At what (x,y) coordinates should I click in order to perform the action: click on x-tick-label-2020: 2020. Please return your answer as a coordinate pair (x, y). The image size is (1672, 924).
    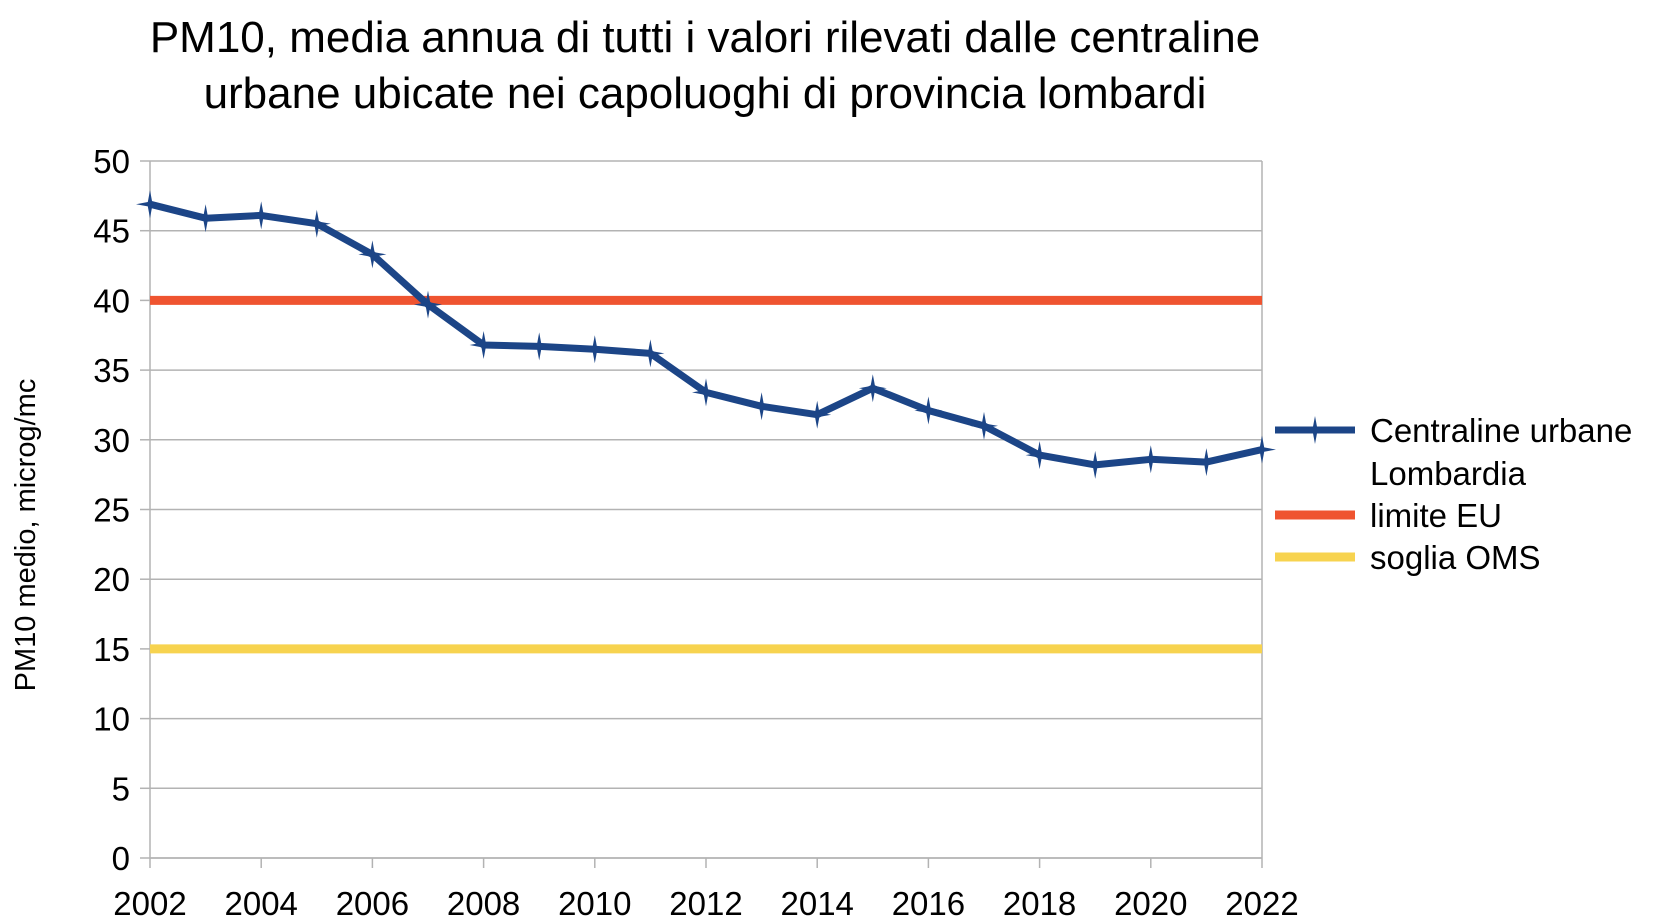
    Looking at the image, I should click on (1150, 903).